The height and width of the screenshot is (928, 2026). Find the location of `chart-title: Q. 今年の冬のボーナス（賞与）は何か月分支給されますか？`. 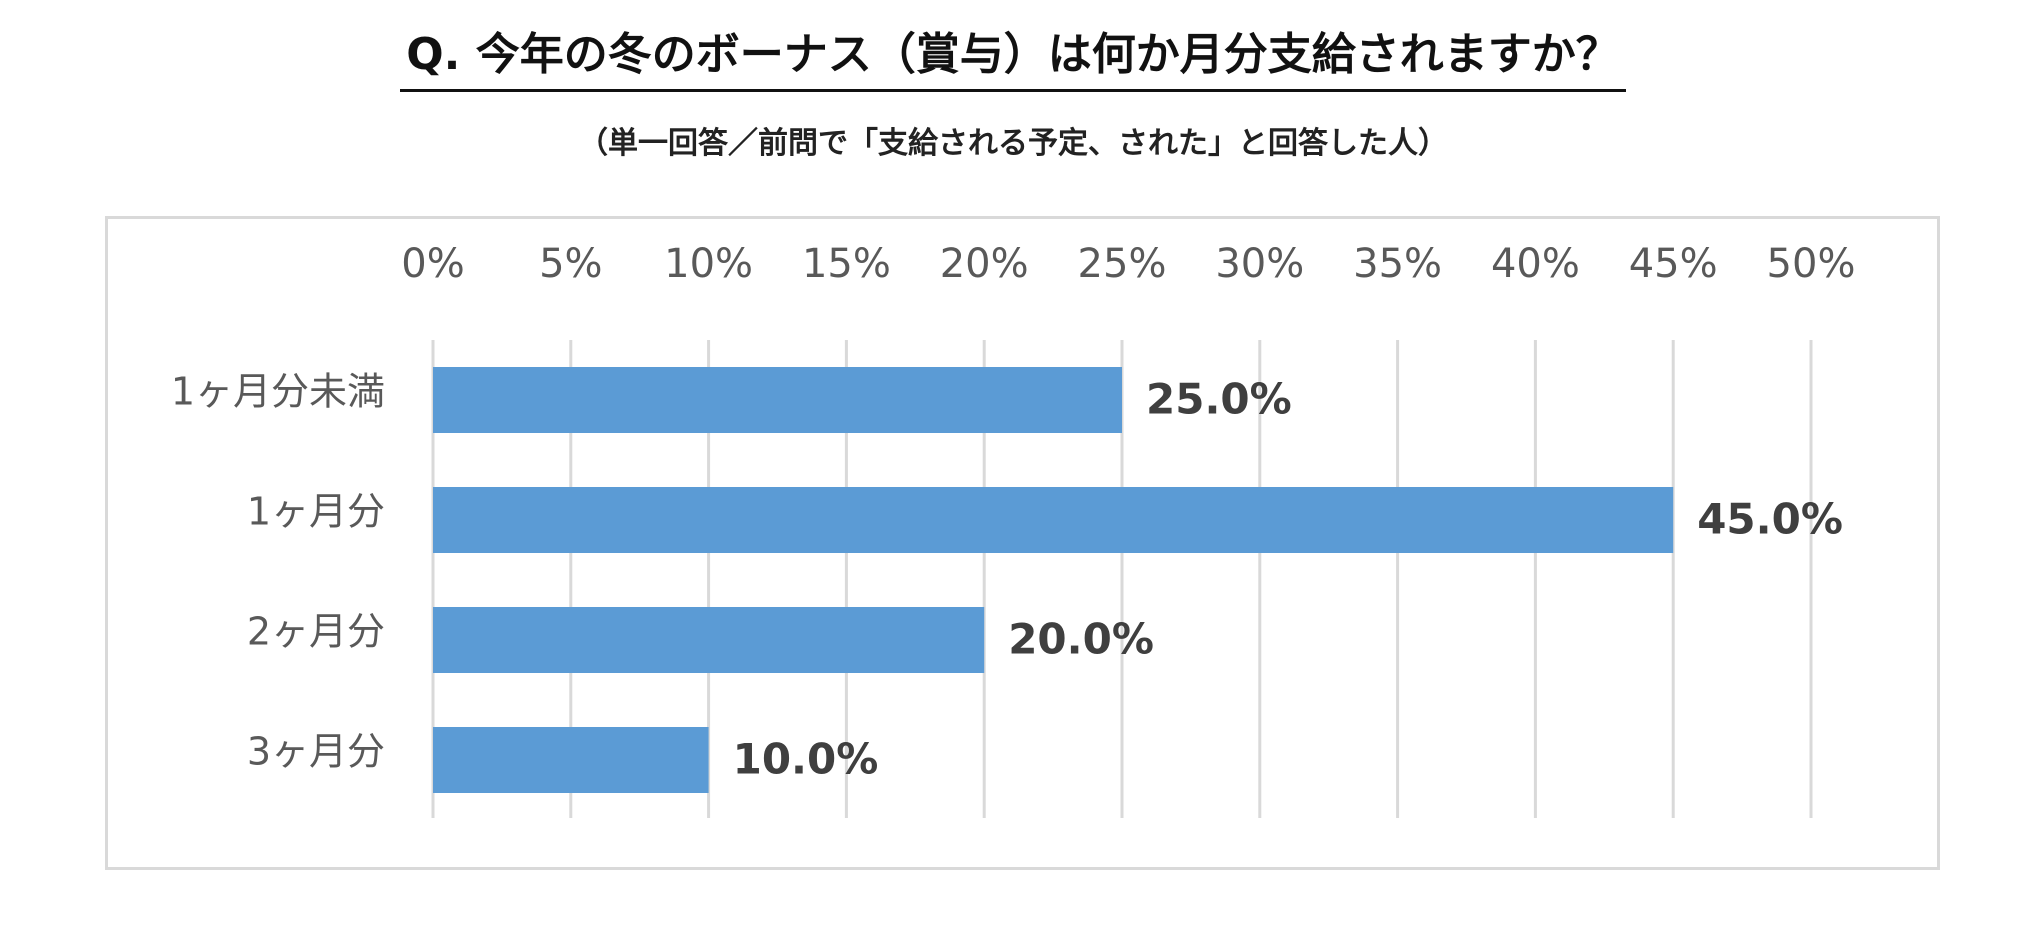

chart-title: Q. 今年の冬のボーナス（賞与）は何か月分支給されますか？ is located at coordinates (1013, 60).